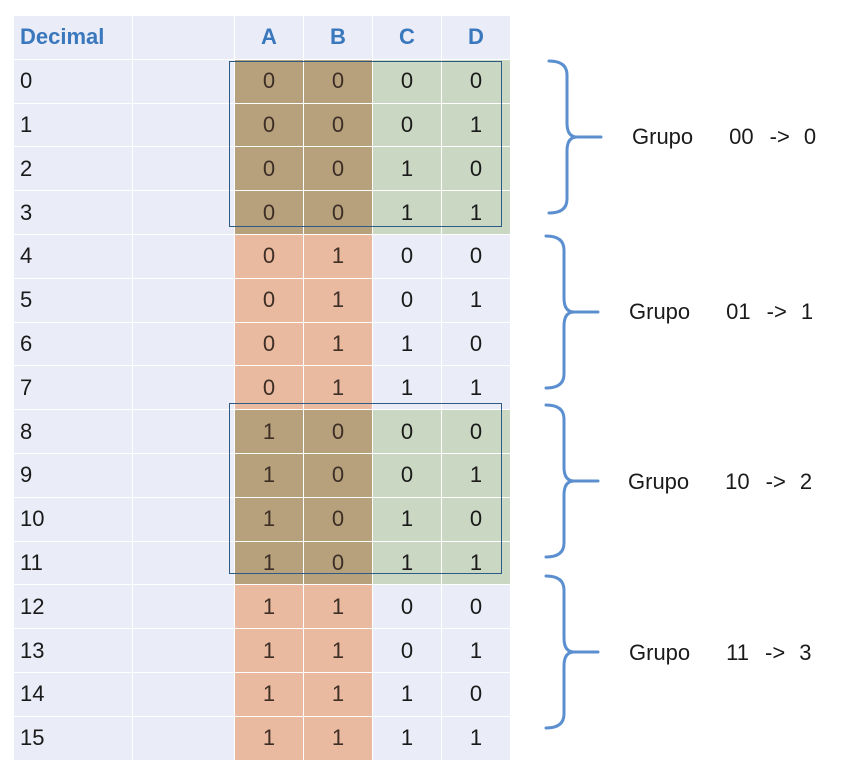  What do you see at coordinates (73, 694) in the screenshot?
I see `decimal-cell: 14` at bounding box center [73, 694].